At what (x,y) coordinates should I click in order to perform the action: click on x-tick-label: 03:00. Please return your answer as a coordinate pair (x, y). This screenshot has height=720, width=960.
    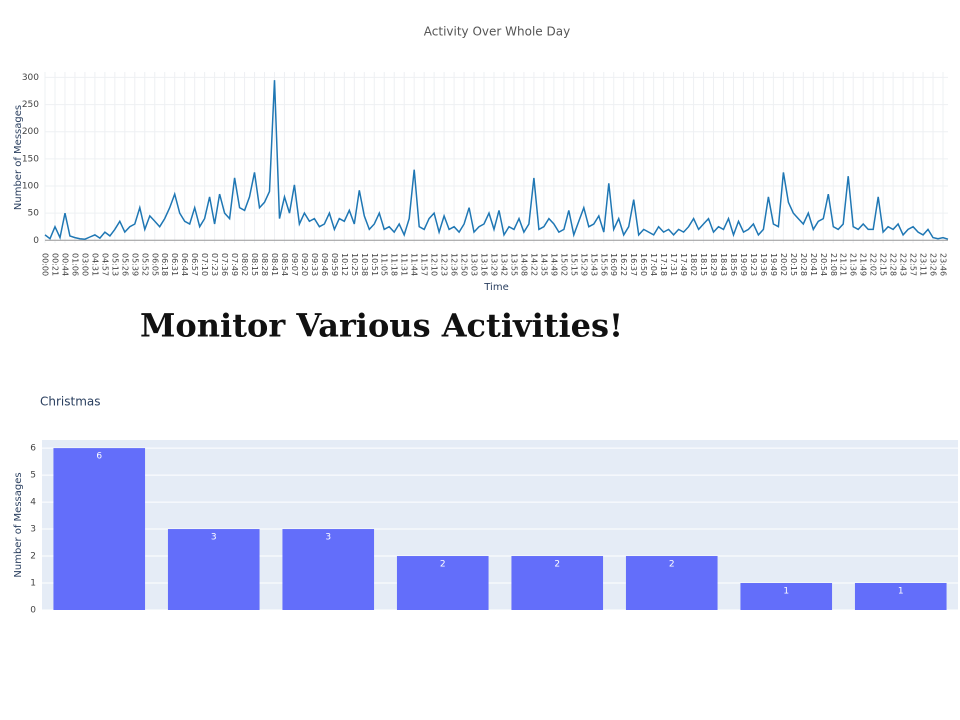
    Looking at the image, I should click on (84, 264).